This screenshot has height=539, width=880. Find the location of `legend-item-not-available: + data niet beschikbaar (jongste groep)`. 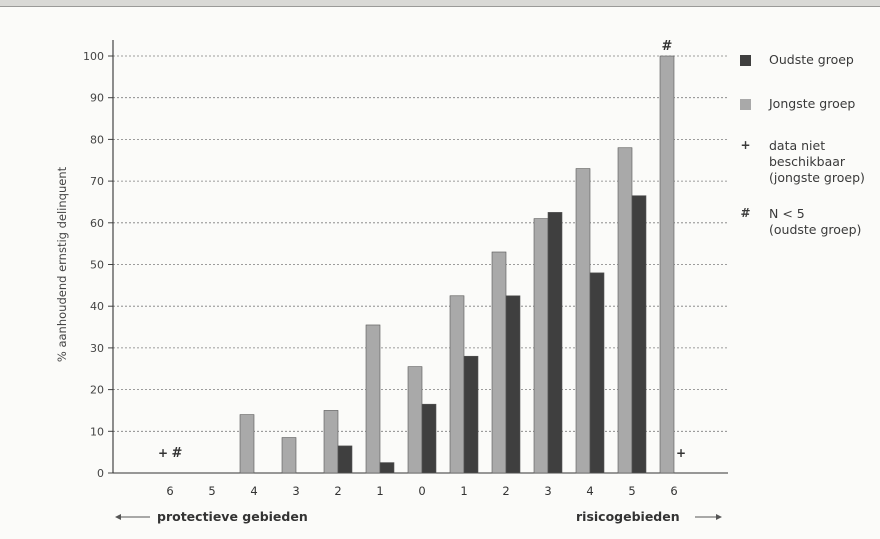

legend-item-not-available: + data niet beschikbaar (jongste groep) is located at coordinates (802, 162).